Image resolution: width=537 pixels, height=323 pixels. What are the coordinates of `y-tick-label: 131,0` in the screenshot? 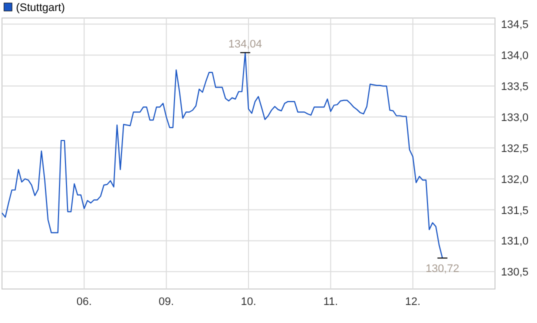 It's located at (515, 242).